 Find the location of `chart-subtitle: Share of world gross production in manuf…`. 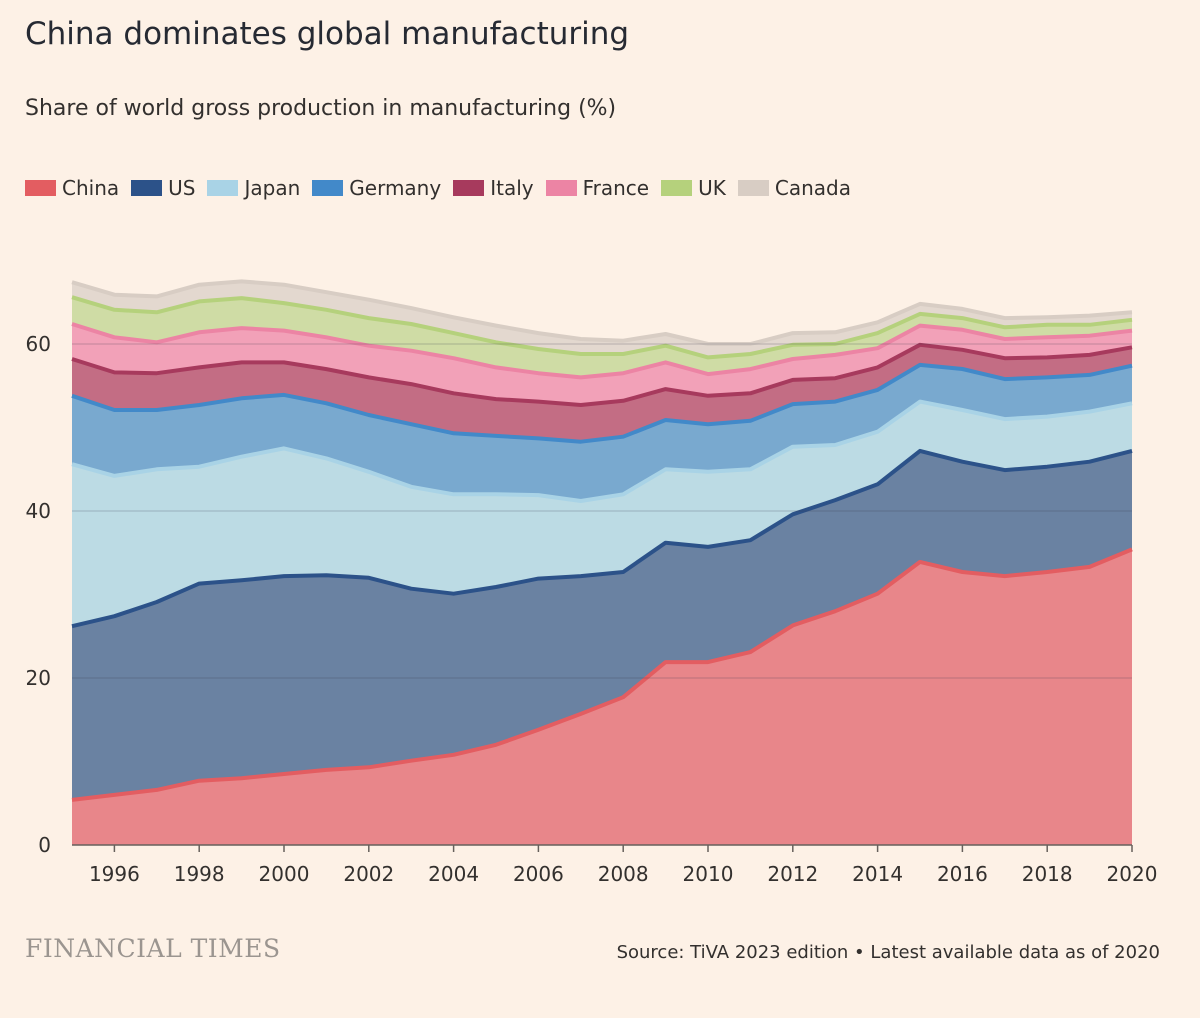

chart-subtitle: Share of world gross production in manuf… is located at coordinates (321, 108).